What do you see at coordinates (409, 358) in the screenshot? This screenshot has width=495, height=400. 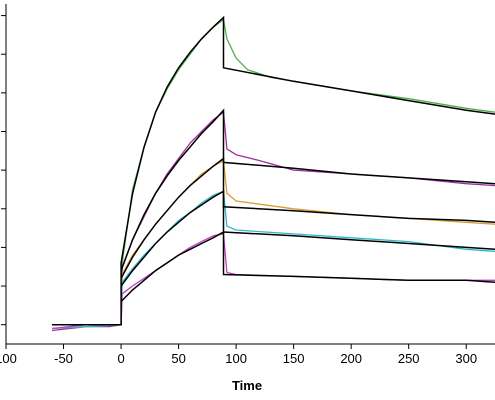 I see `x-tick-label: 250` at bounding box center [409, 358].